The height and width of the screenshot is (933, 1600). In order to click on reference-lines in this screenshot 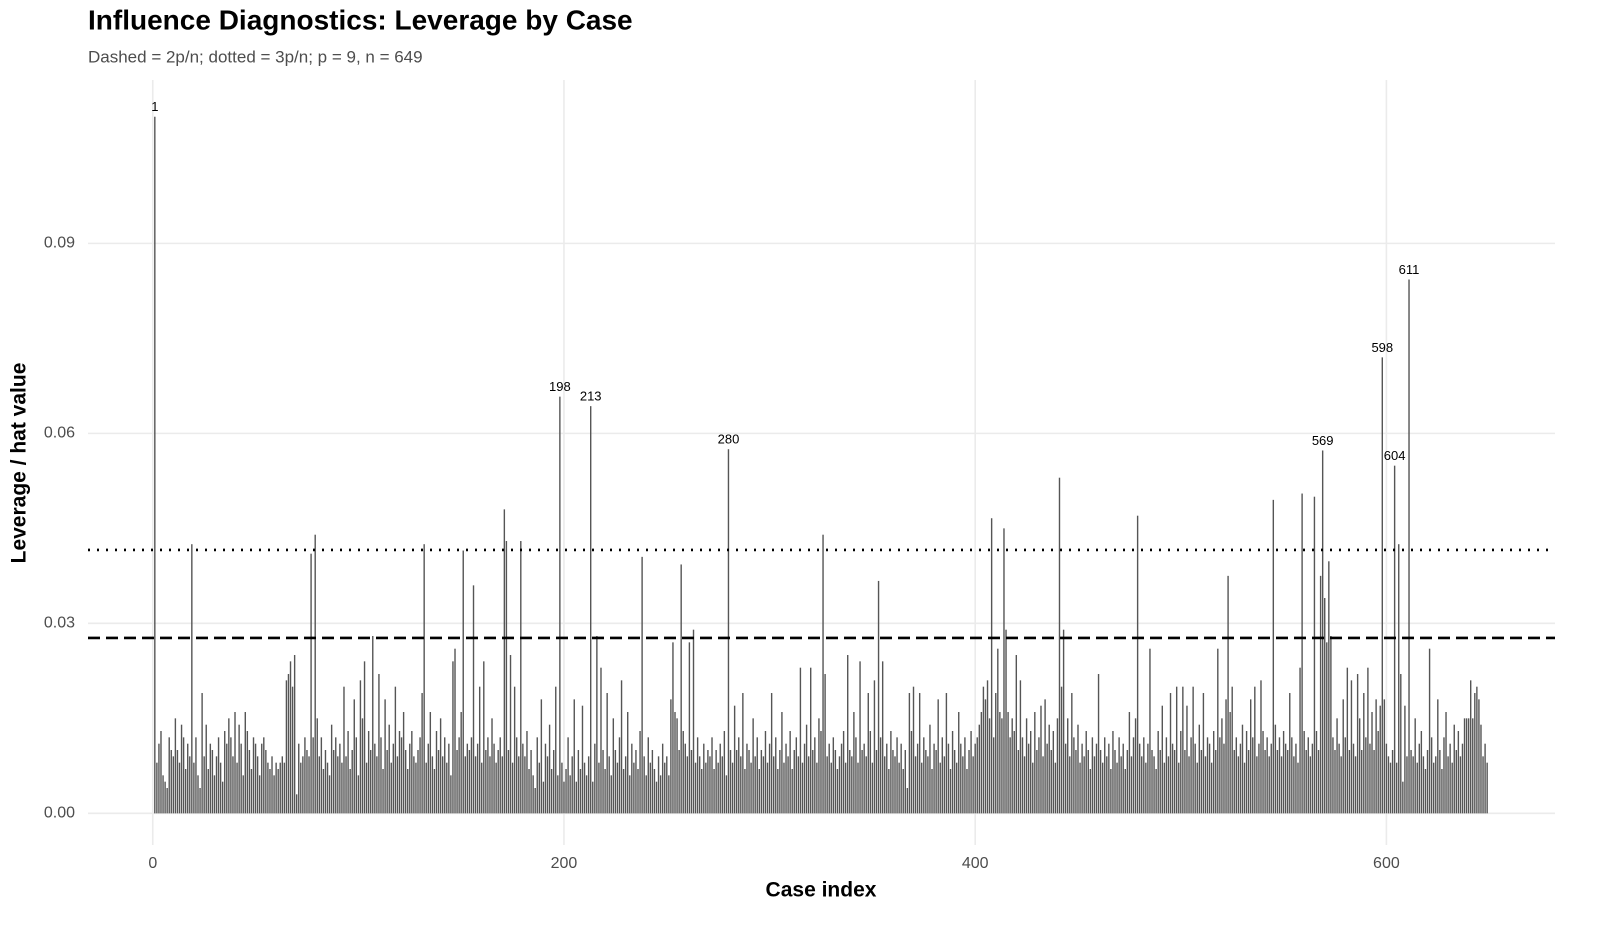, I will do `click(821, 594)`.